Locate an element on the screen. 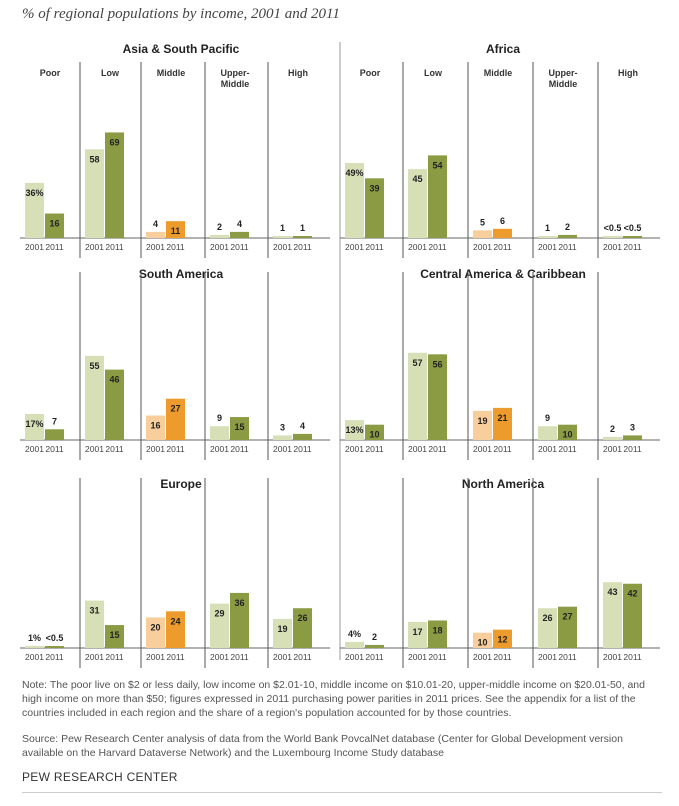  data-label: 46 is located at coordinates (114, 380).